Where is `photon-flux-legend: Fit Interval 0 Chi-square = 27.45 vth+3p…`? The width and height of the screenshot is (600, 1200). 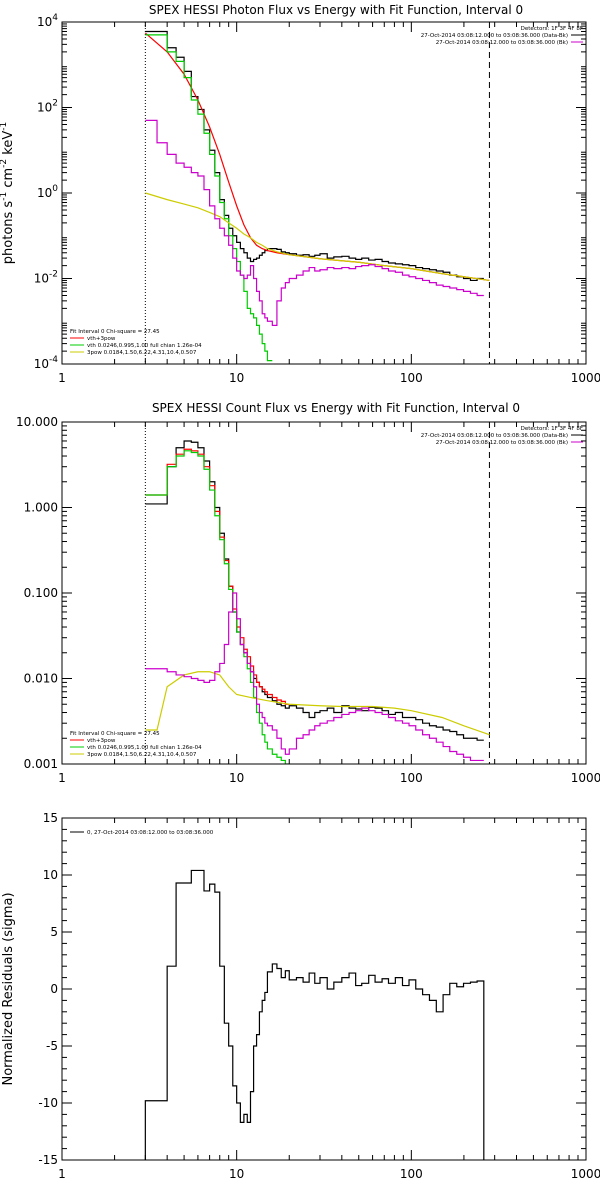 photon-flux-legend: Fit Interval 0 Chi-square = 27.45 vth+3p… is located at coordinates (136, 342).